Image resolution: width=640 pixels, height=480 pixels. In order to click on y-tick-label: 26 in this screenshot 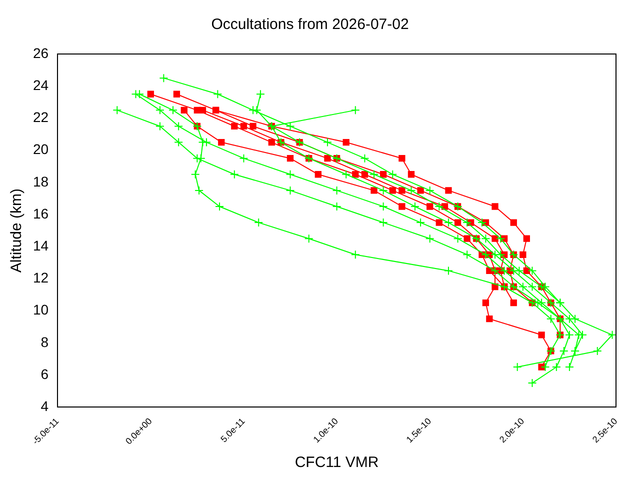, I will do `click(40, 52)`.